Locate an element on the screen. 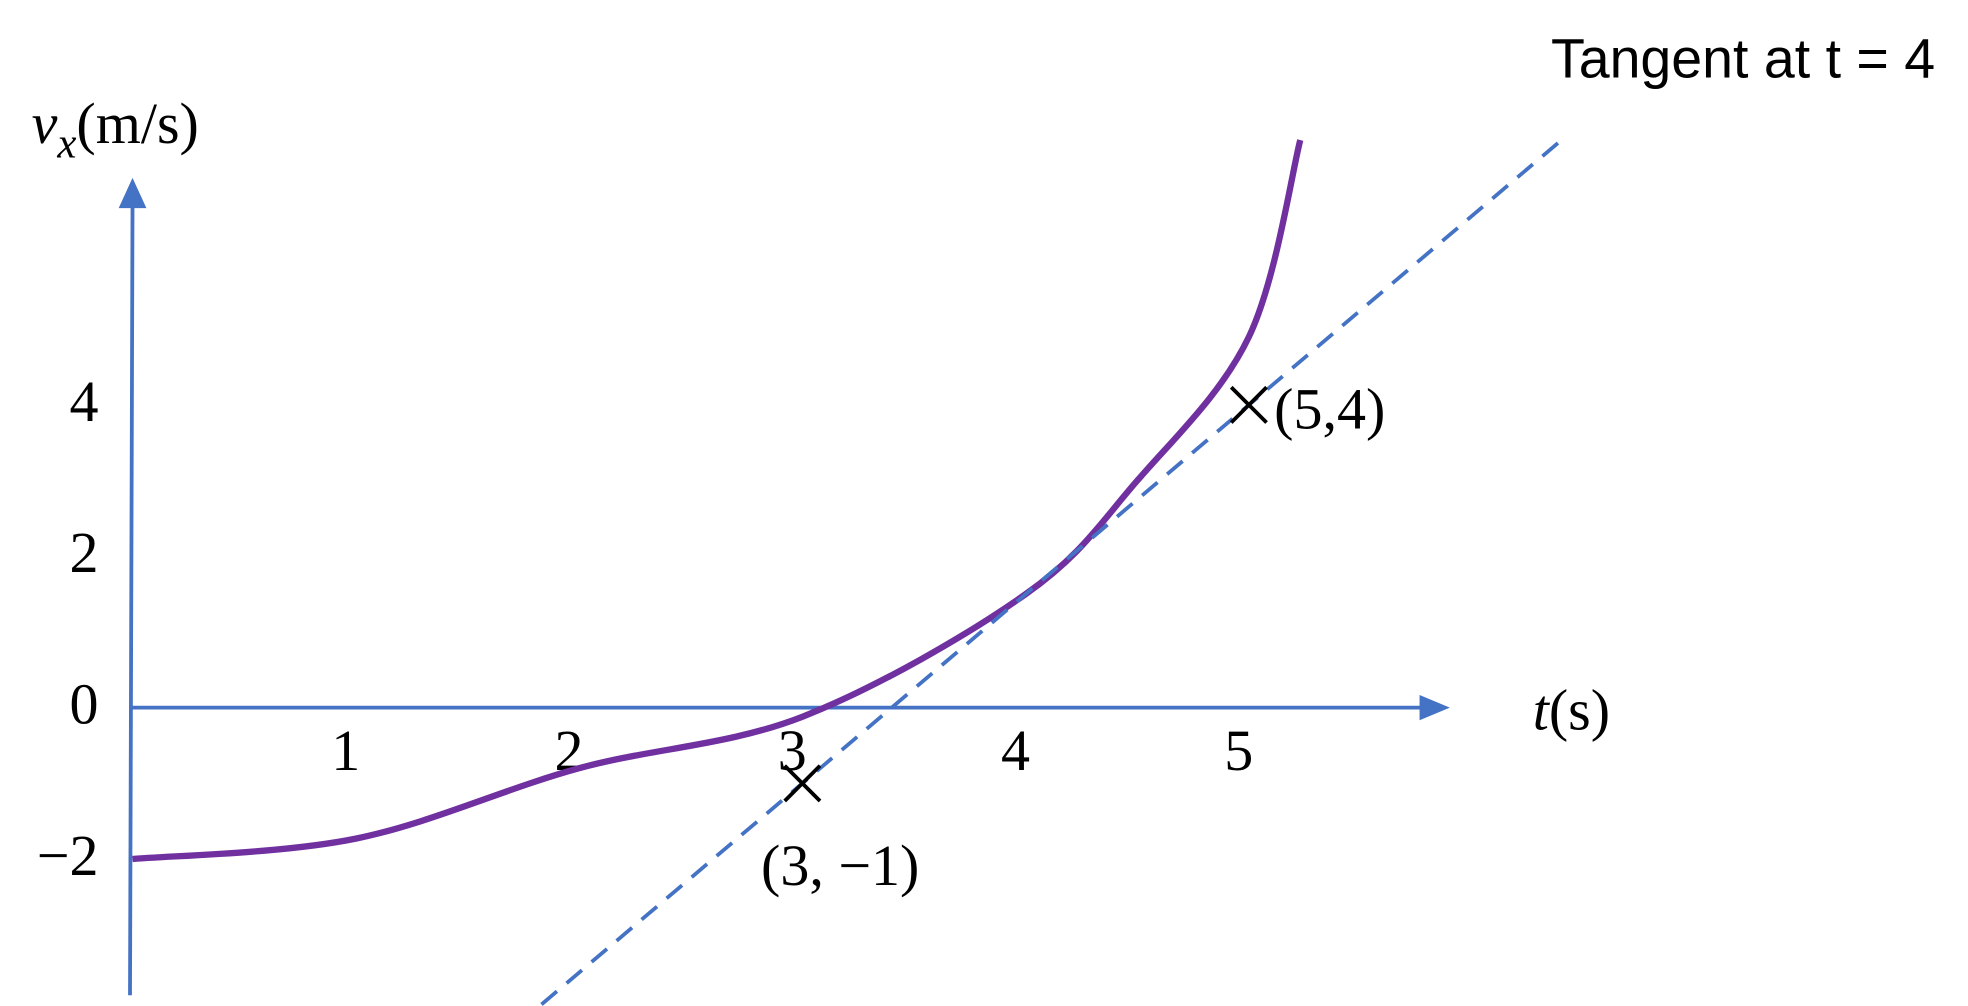  x-axis-arrow is located at coordinates (1434, 708).